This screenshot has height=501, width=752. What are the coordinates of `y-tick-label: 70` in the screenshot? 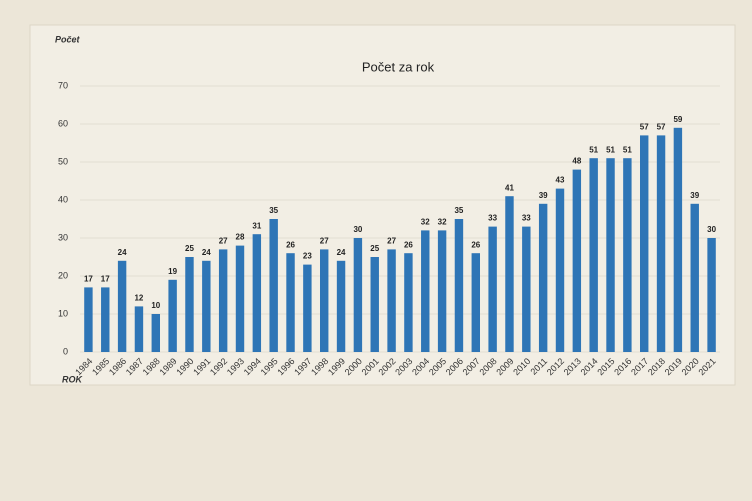 It's located at (63, 85).